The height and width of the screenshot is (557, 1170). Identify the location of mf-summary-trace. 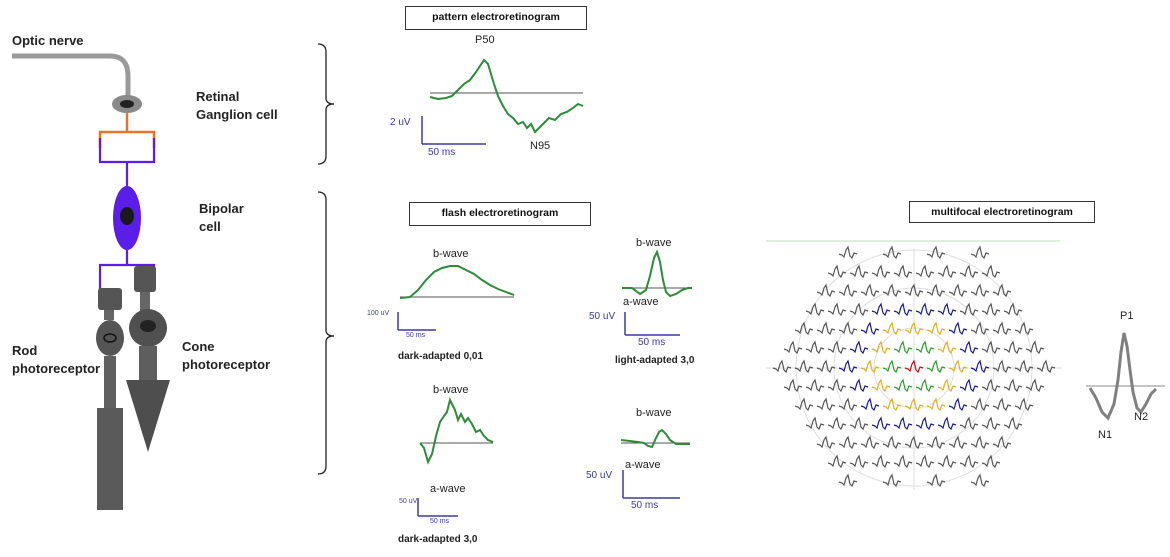
(1123, 376).